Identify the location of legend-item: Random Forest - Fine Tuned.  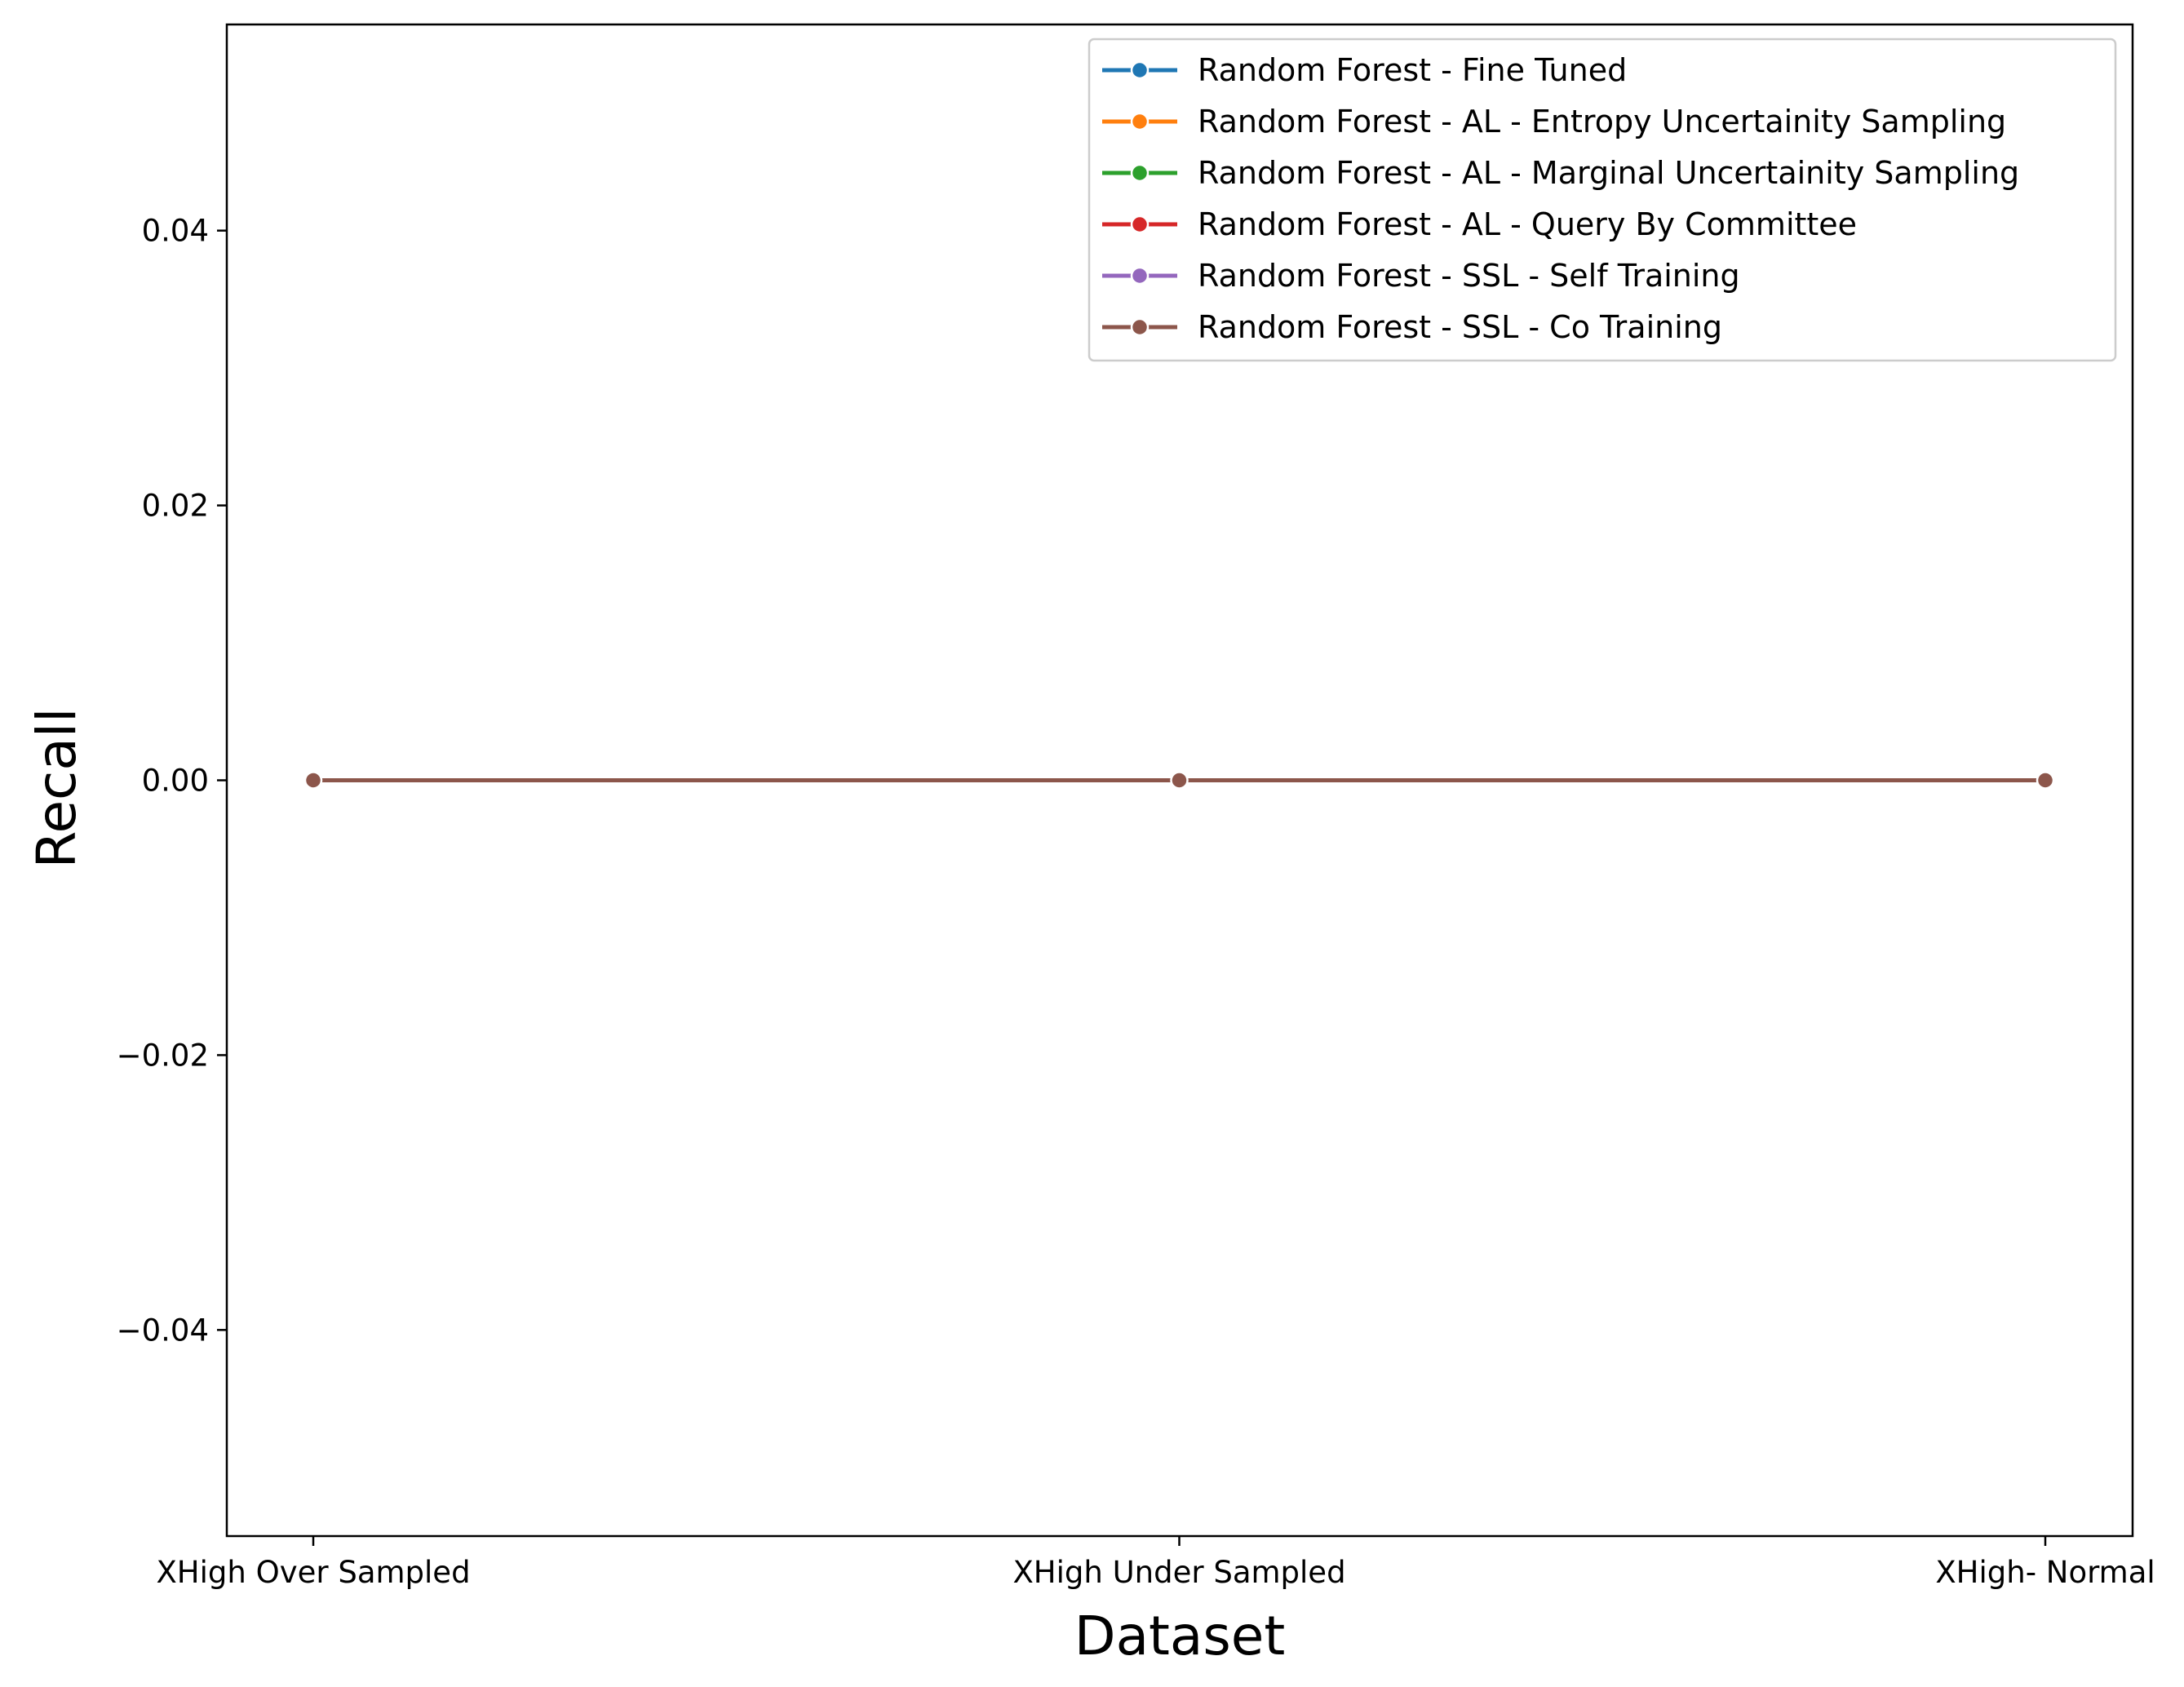
(1365, 70).